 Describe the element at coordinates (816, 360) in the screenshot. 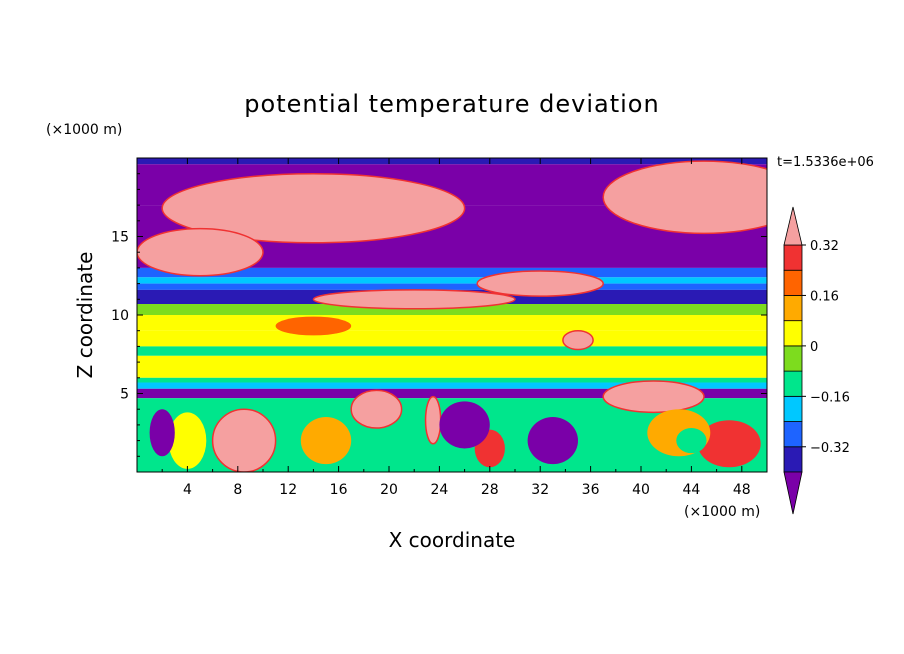

I see `colorbar: 0.32 0.16 0 −0.16 −0.32` at that location.